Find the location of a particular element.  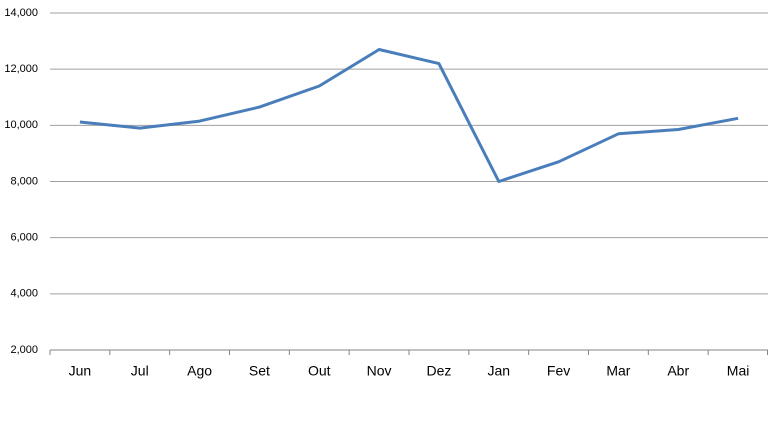

x-tick-label: Jan is located at coordinates (498, 371).